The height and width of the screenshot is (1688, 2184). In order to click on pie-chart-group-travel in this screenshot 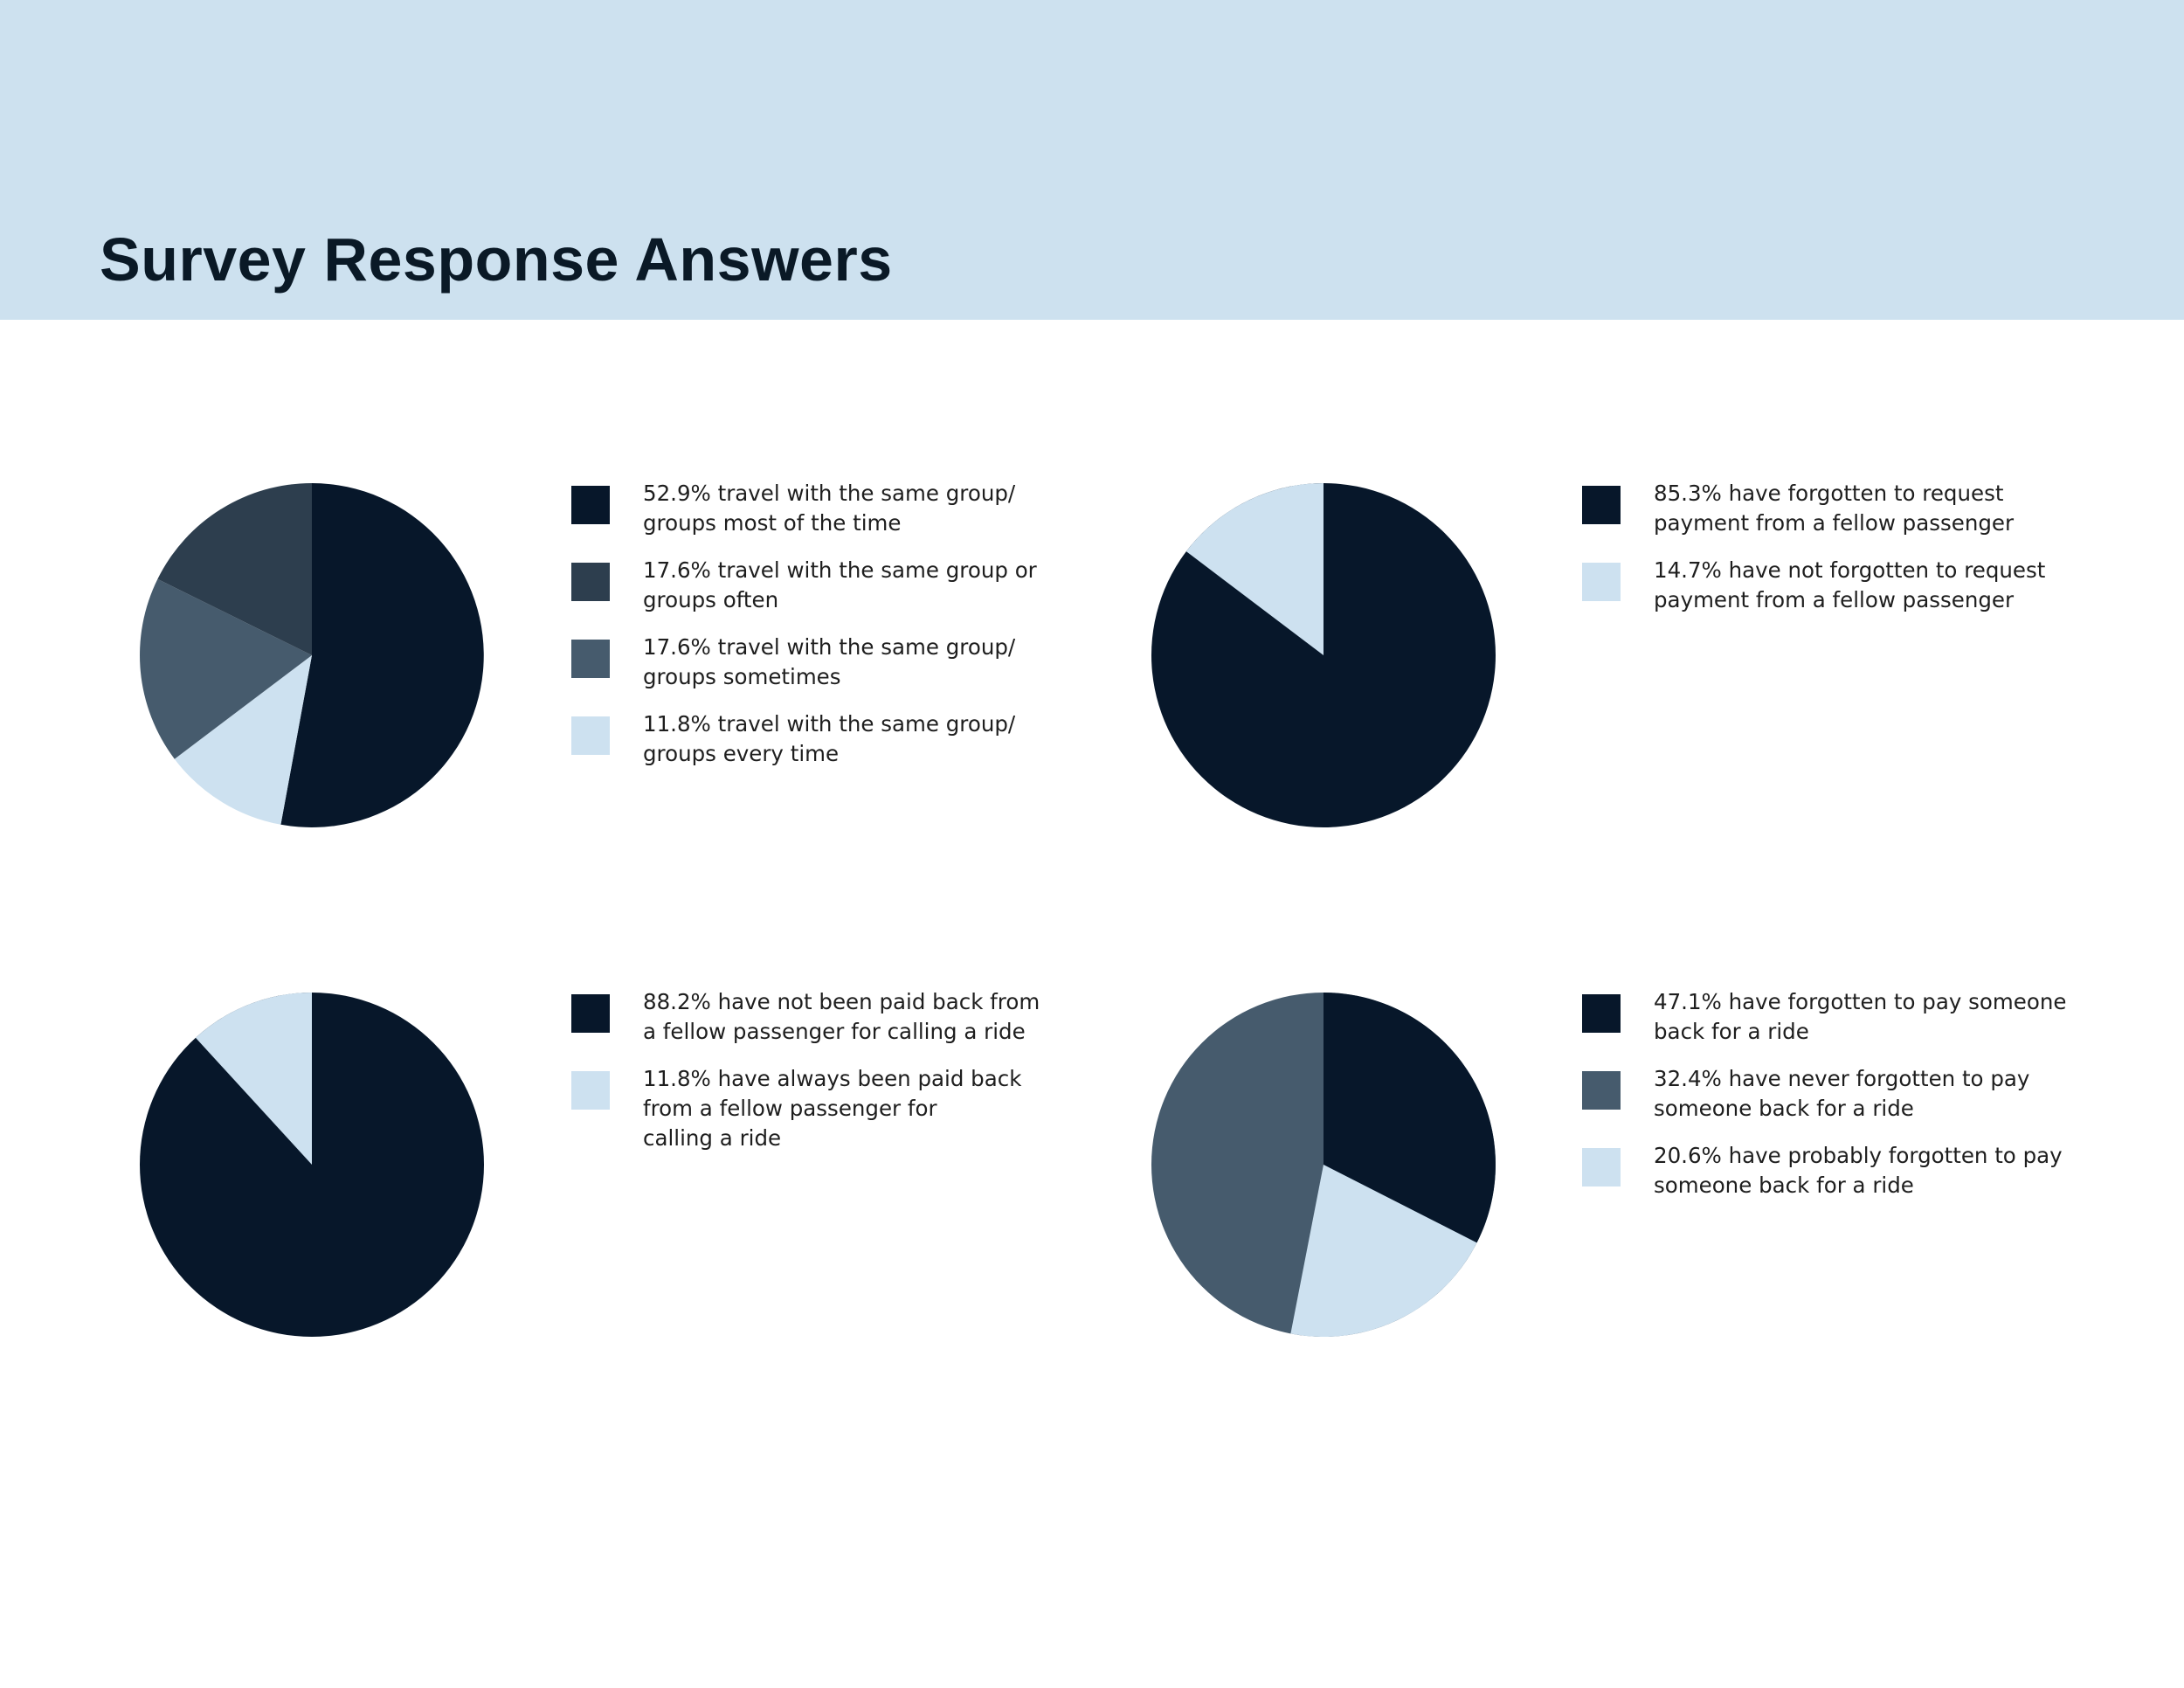, I will do `click(312, 655)`.